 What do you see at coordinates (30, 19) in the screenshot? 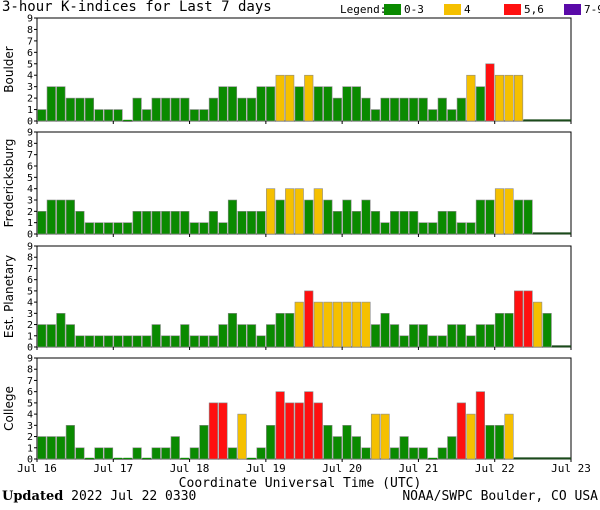
I see `y-tick-label: 9` at bounding box center [30, 19].